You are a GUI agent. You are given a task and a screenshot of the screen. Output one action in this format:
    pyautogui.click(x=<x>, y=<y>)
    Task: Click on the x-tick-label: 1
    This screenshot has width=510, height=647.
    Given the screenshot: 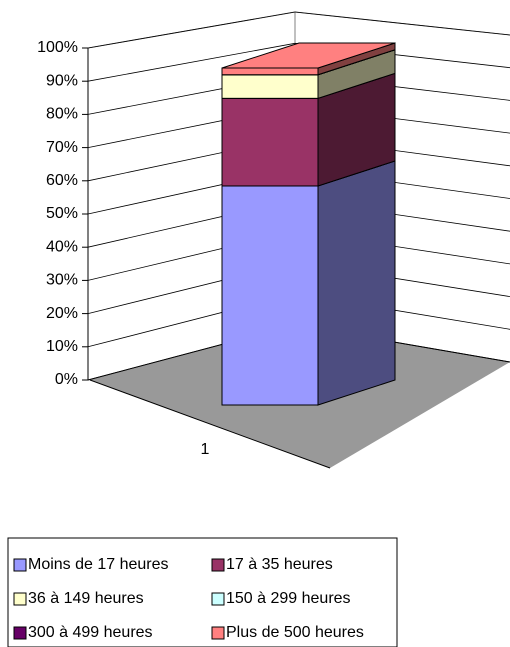 What is the action you would take?
    pyautogui.click(x=205, y=449)
    